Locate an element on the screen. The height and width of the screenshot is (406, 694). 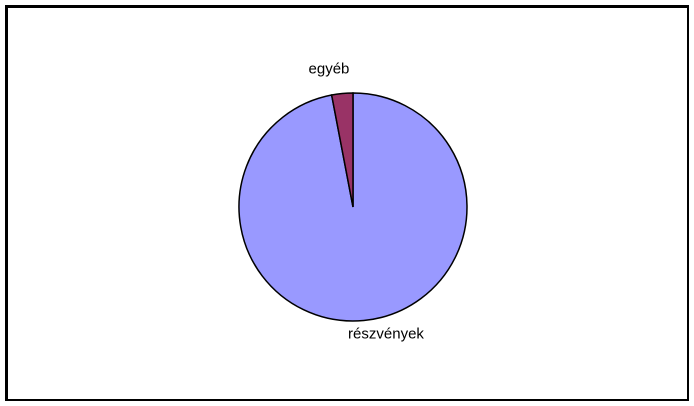
slice-label-1: egyéb is located at coordinates (329, 69).